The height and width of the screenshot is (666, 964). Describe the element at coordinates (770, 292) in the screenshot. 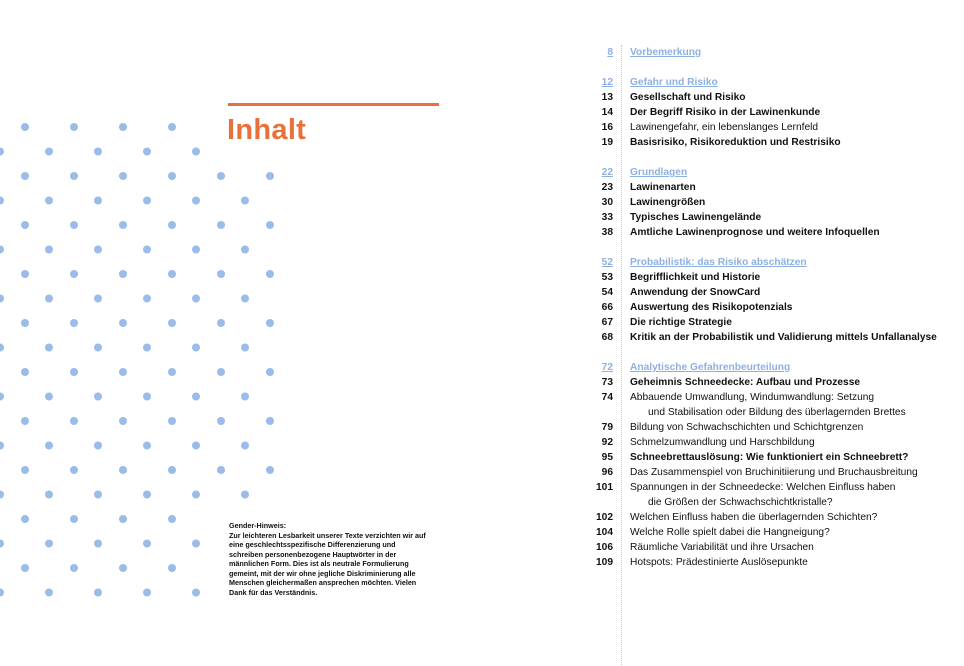

I see `toc-entry: 54 Anwendung der SnowCard` at that location.